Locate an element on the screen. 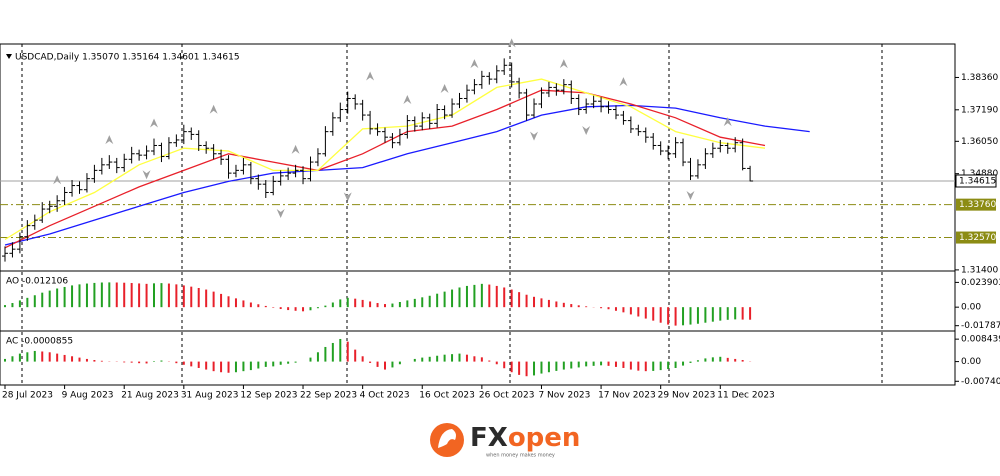 The height and width of the screenshot is (476, 1000). ao-label: AO -0.012106 is located at coordinates (37, 282).